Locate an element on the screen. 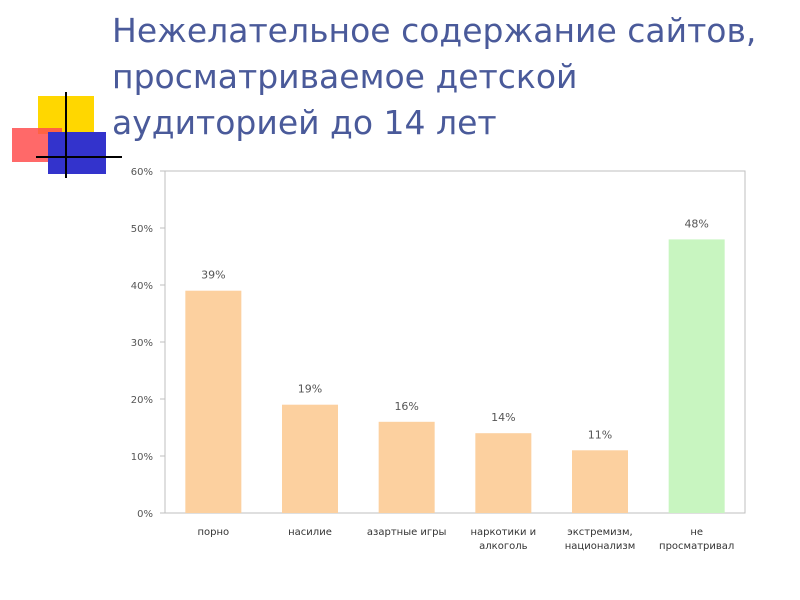  category-label: насилие is located at coordinates (310, 532).